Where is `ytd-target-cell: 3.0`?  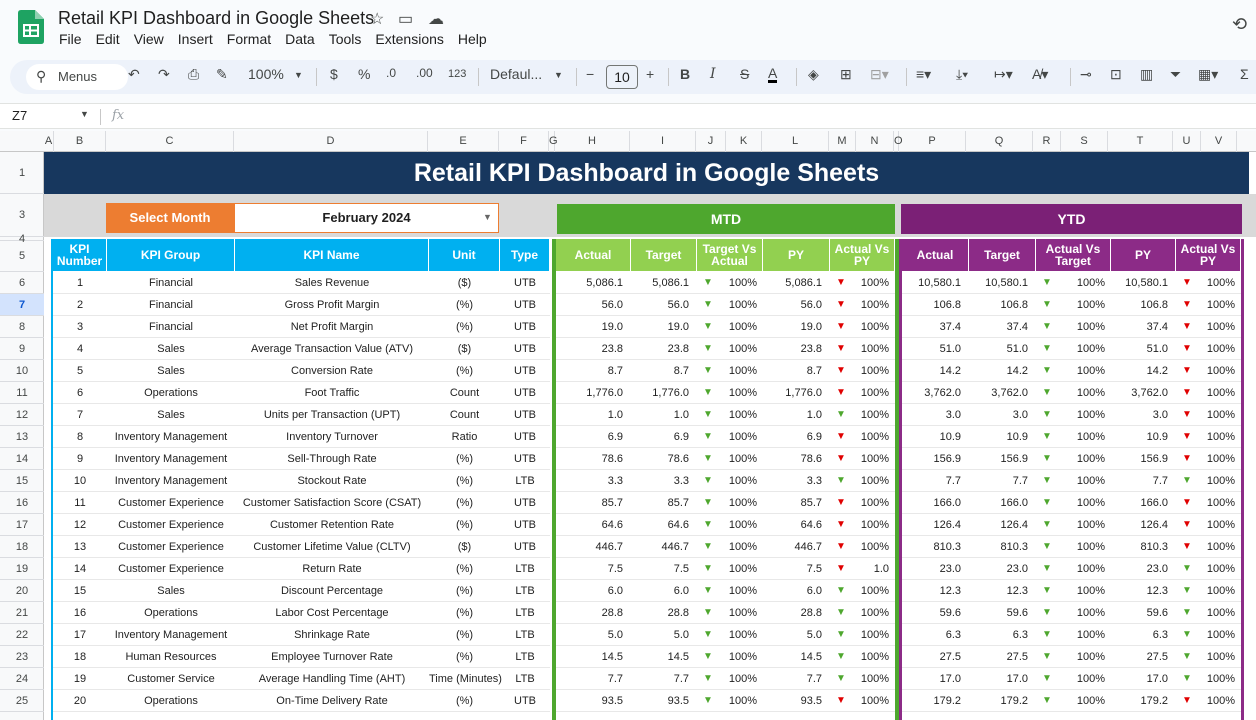 ytd-target-cell: 3.0 is located at coordinates (1002, 415).